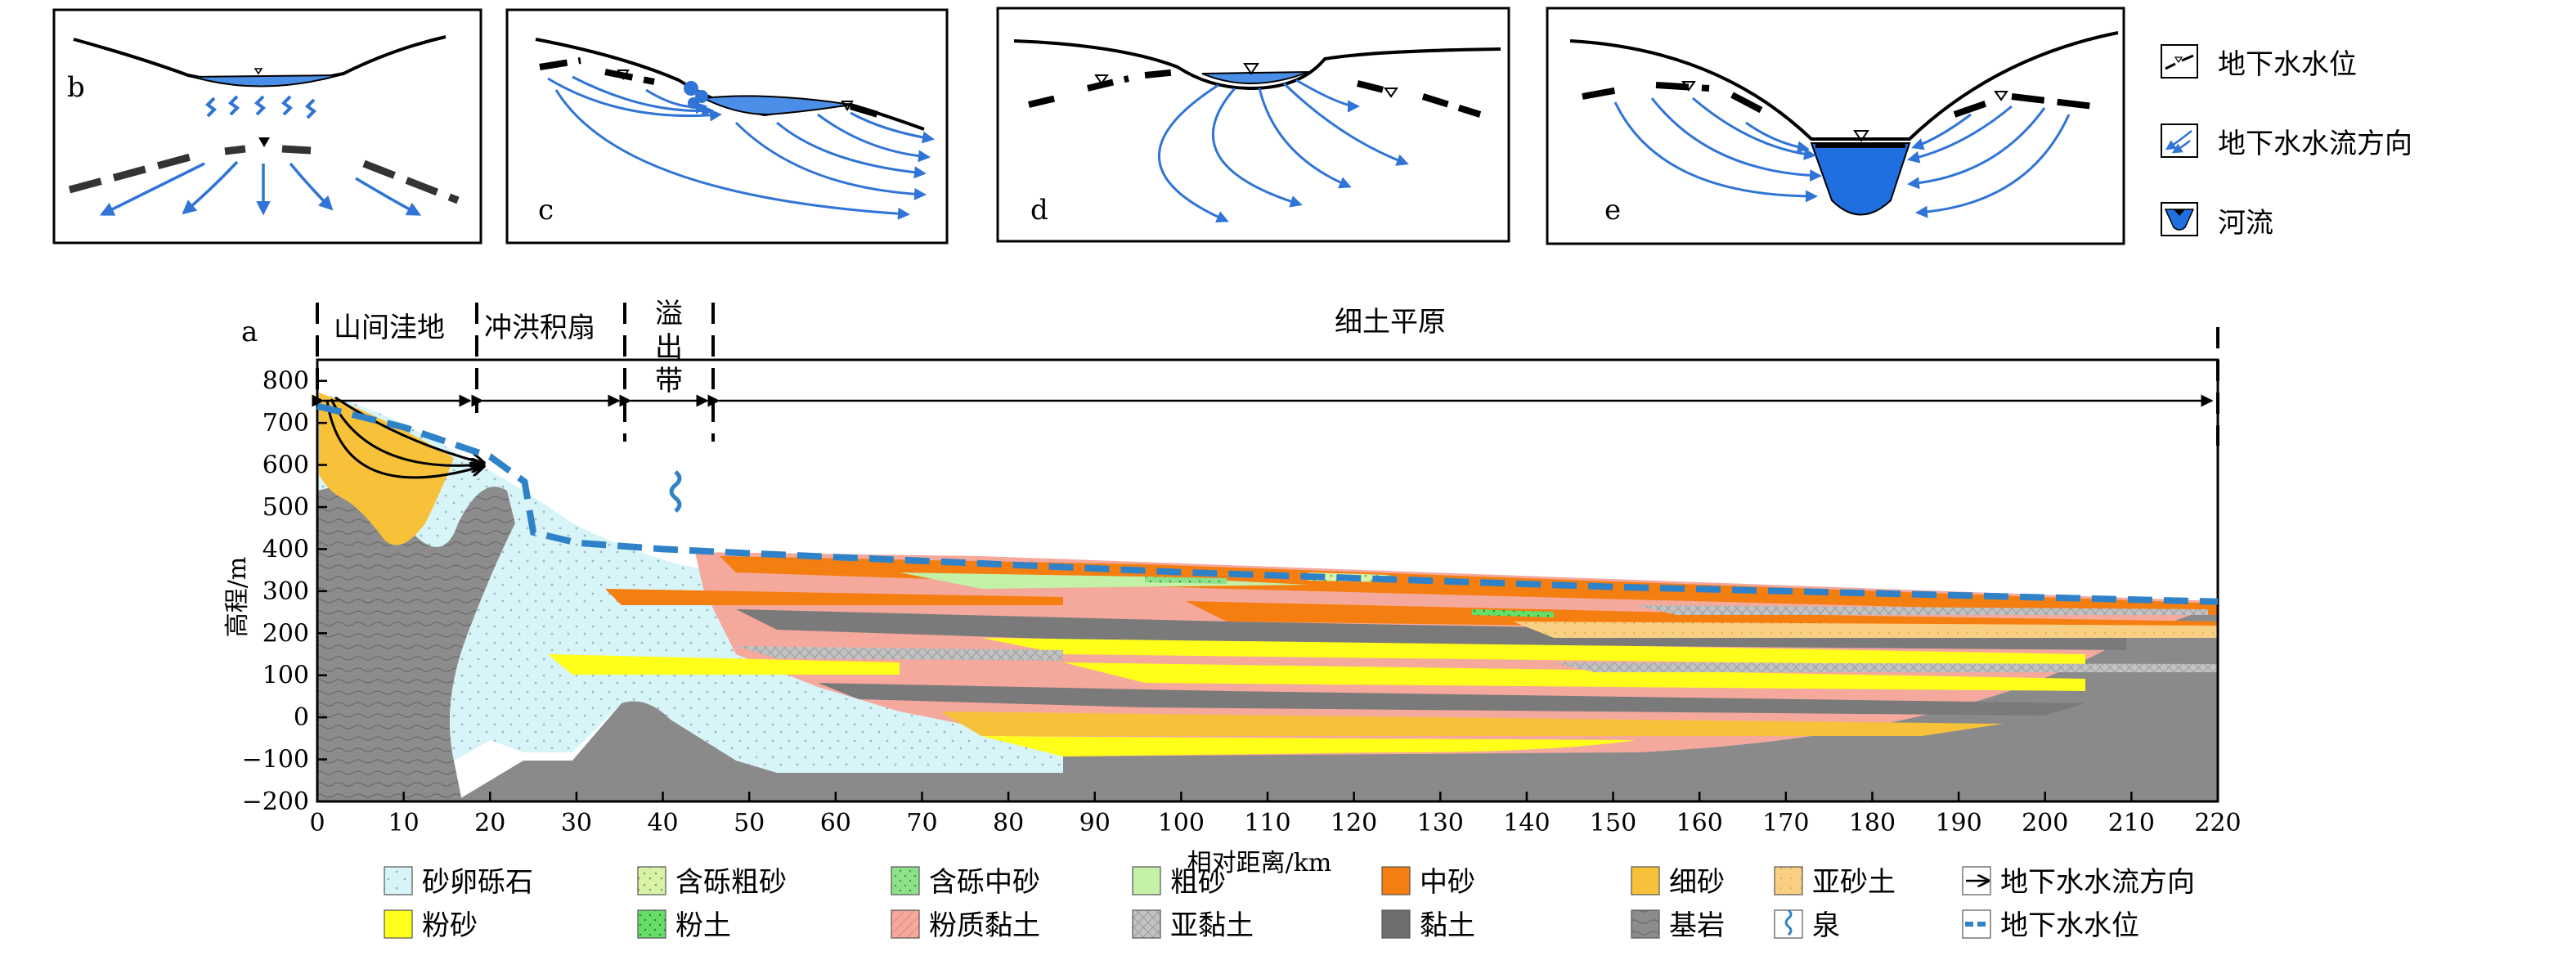  Describe the element at coordinates (450, 925) in the screenshot. I see `legend-label: 粉砂` at that location.